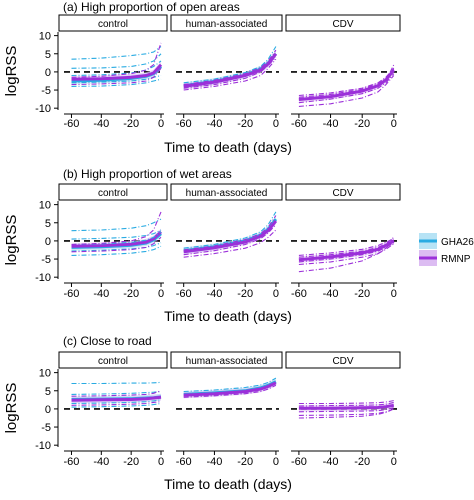  What do you see at coordinates (446, 249) in the screenshot?
I see `legend: GHA26 RMNP` at bounding box center [446, 249].